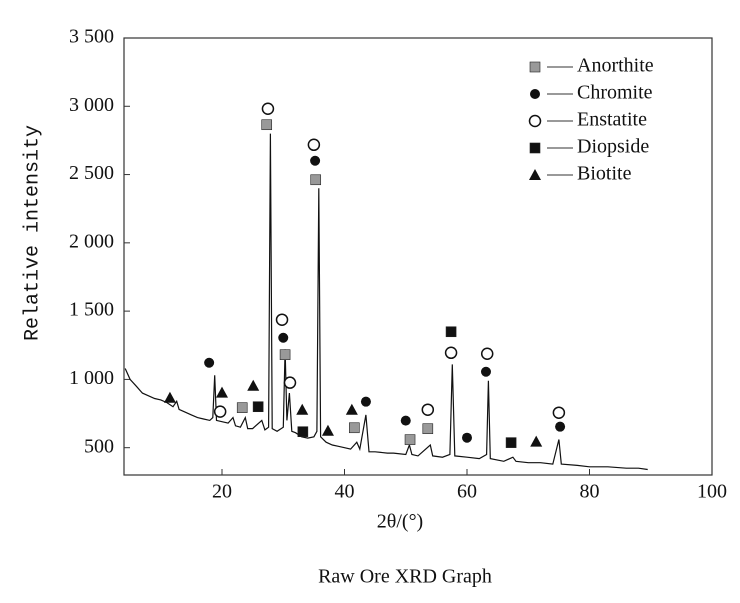 The width and height of the screenshot is (740, 603). I want to click on y-axis-label: Relative intensity, so click(32, 233).